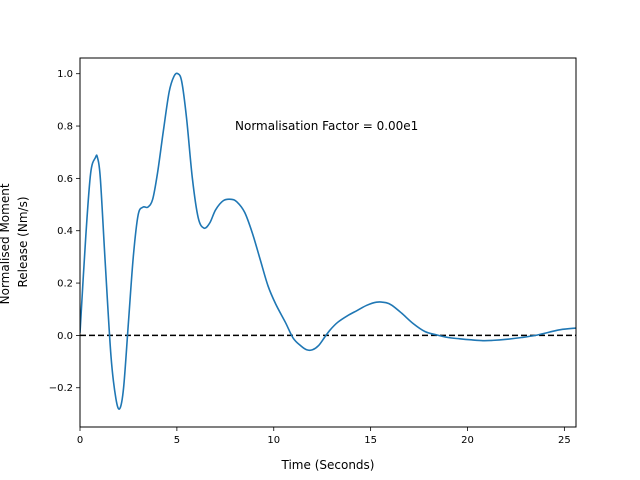 Image resolution: width=640 pixels, height=480 pixels. I want to click on x-tick-label: 20, so click(467, 440).